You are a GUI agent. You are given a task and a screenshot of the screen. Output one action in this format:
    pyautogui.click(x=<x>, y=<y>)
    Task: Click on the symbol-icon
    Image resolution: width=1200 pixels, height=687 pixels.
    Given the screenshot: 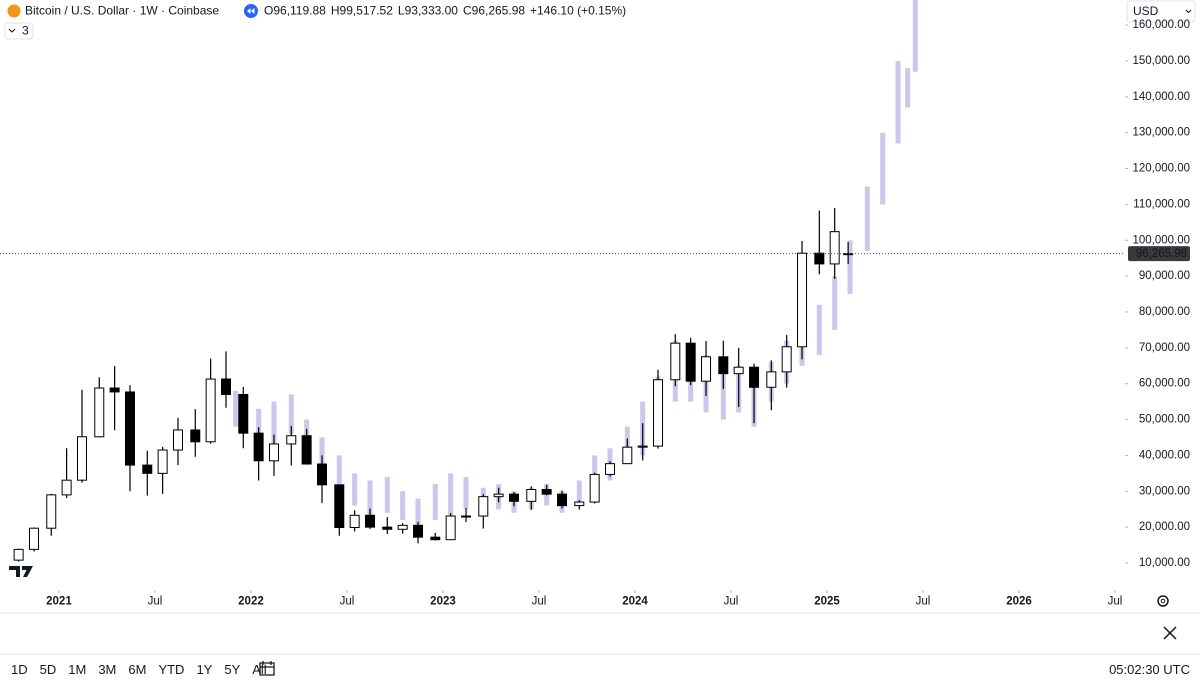 What is the action you would take?
    pyautogui.click(x=14, y=11)
    